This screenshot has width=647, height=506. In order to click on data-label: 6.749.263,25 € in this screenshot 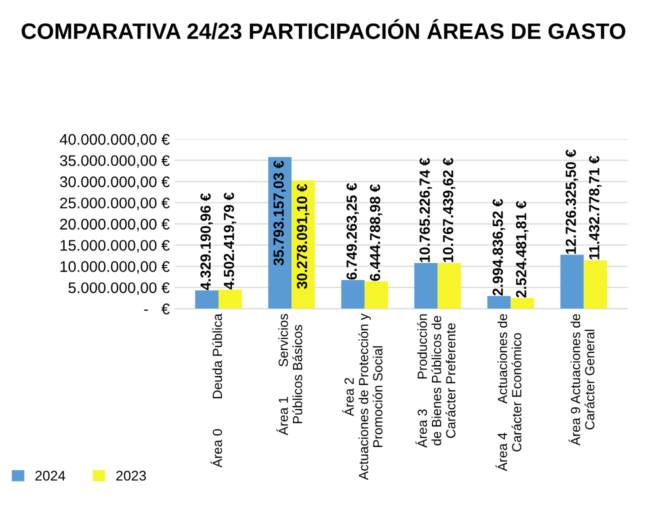, I will do `click(352, 231)`.